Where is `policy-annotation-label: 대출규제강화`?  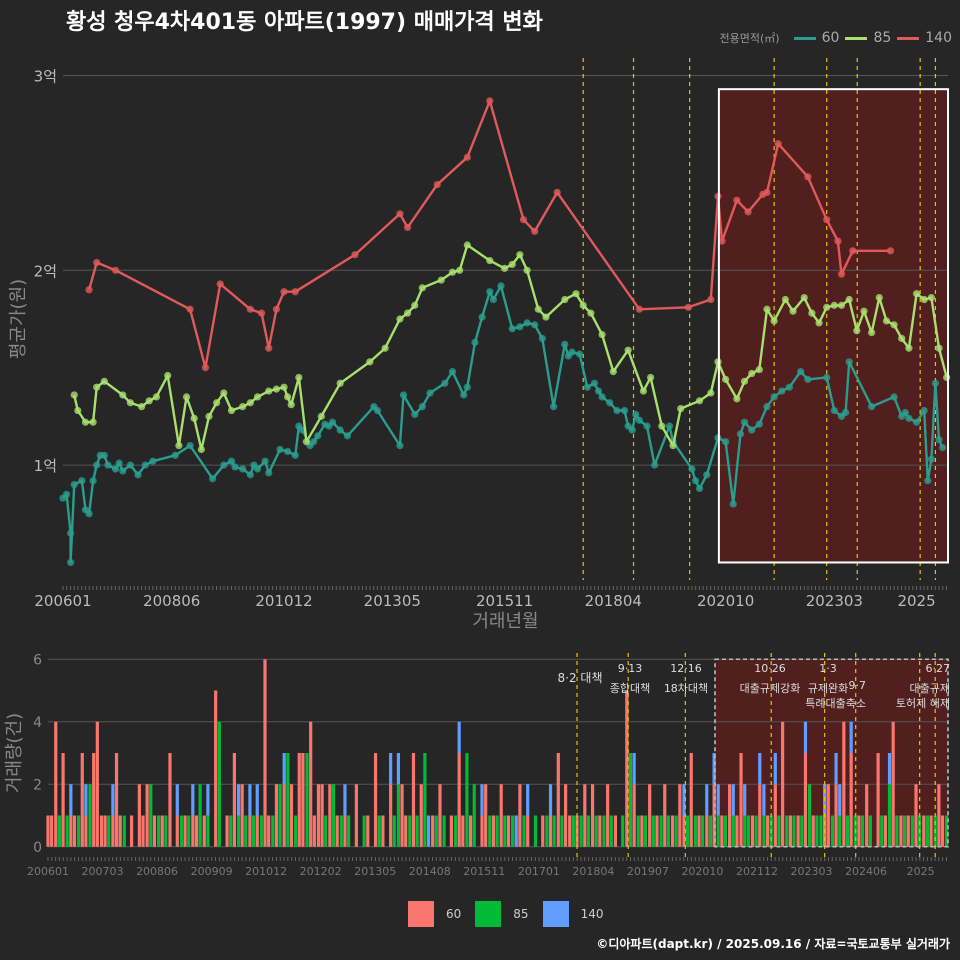
policy-annotation-label: 대출규제강화 is located at coordinates (770, 688).